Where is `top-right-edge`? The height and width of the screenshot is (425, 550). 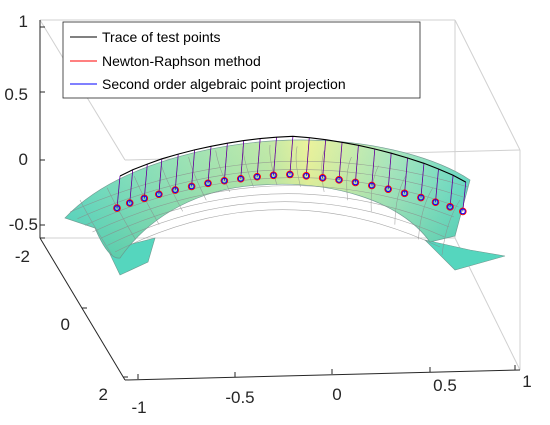
top-right-edge is located at coordinates (487, 85).